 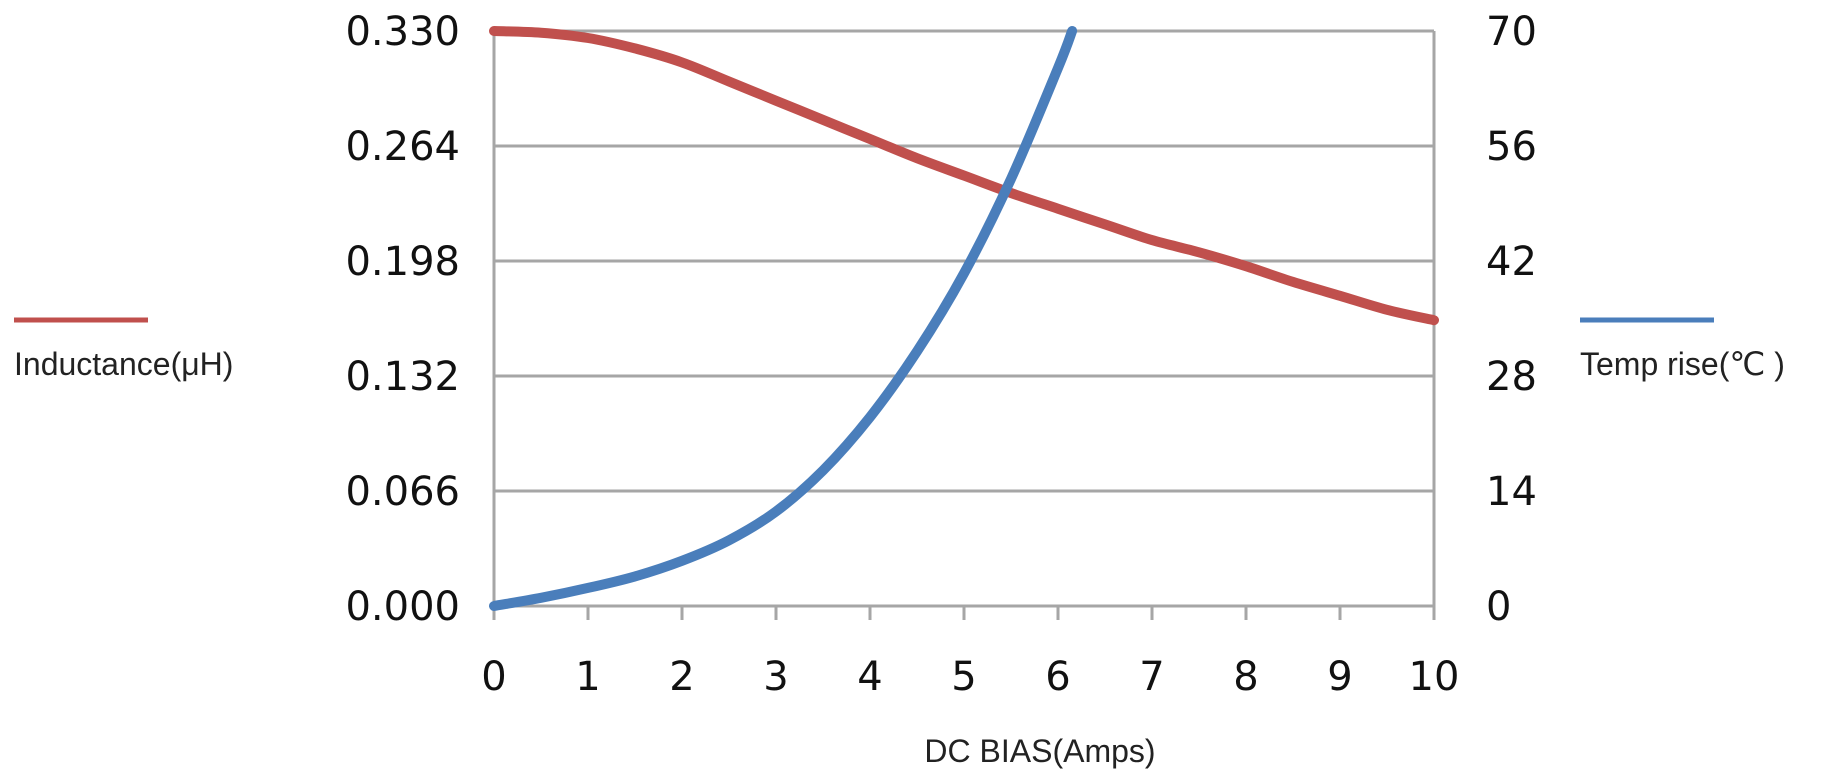 What do you see at coordinates (402, 607) in the screenshot?
I see `y-left-tick-label: 0.000` at bounding box center [402, 607].